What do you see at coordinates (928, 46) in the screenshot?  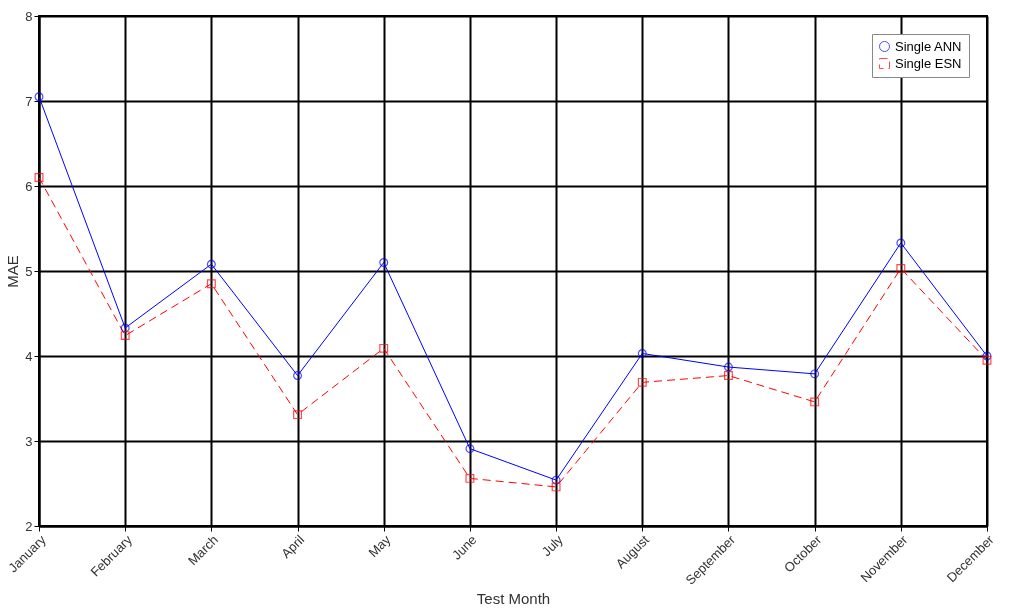 I see `legend-label: Single ANN` at bounding box center [928, 46].